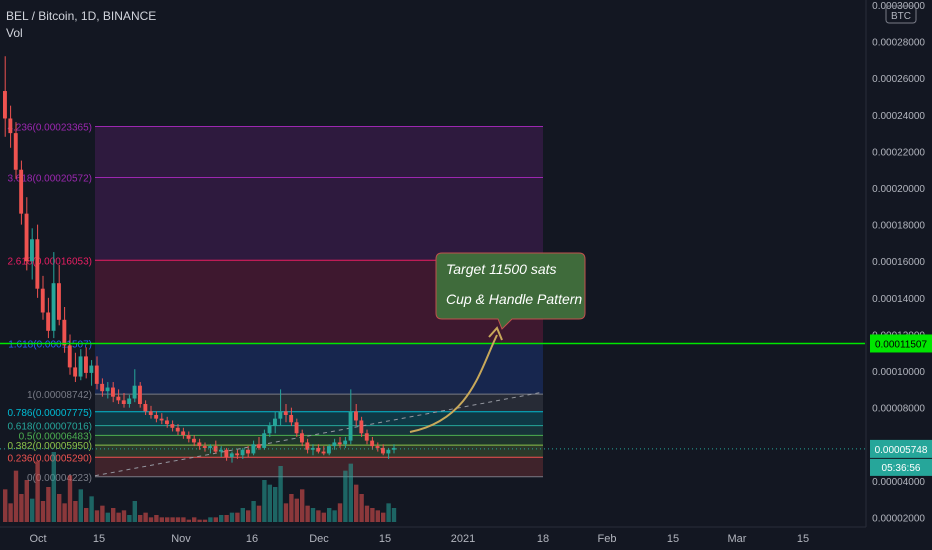 This screenshot has width=932, height=550. I want to click on callout-box: Target 11500 sats Cup & Handle Pattern, so click(510, 291).